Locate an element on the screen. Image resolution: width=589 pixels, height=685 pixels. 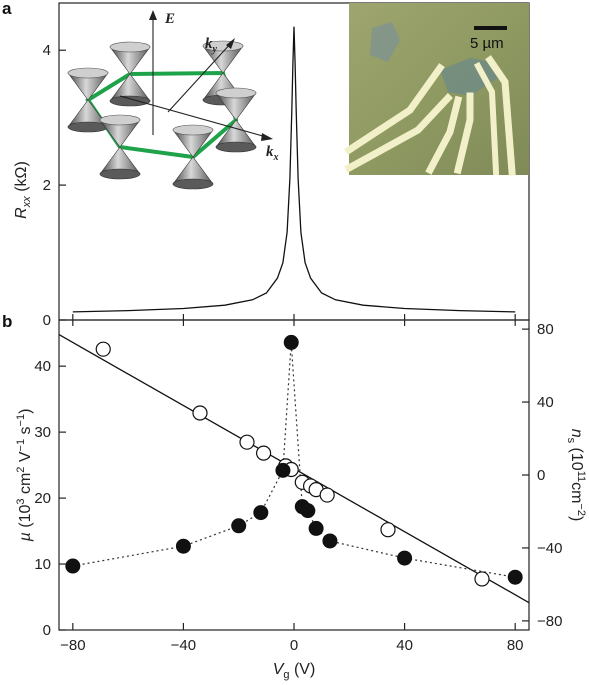
panel-b-x-tick-label: −80 is located at coordinates (72, 645).